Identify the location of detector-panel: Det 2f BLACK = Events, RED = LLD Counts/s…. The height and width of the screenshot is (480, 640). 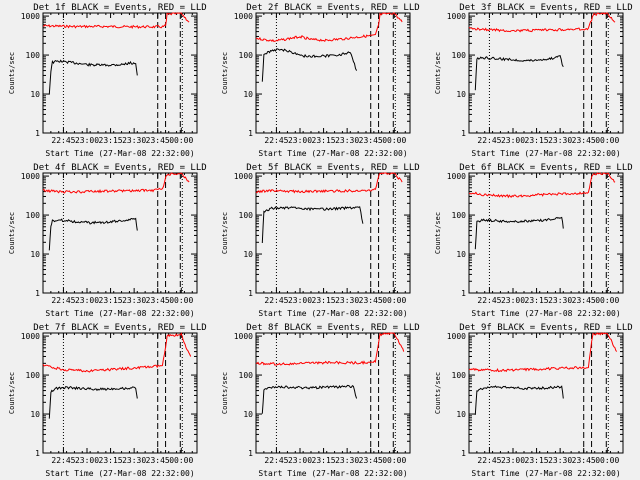
(320, 80).